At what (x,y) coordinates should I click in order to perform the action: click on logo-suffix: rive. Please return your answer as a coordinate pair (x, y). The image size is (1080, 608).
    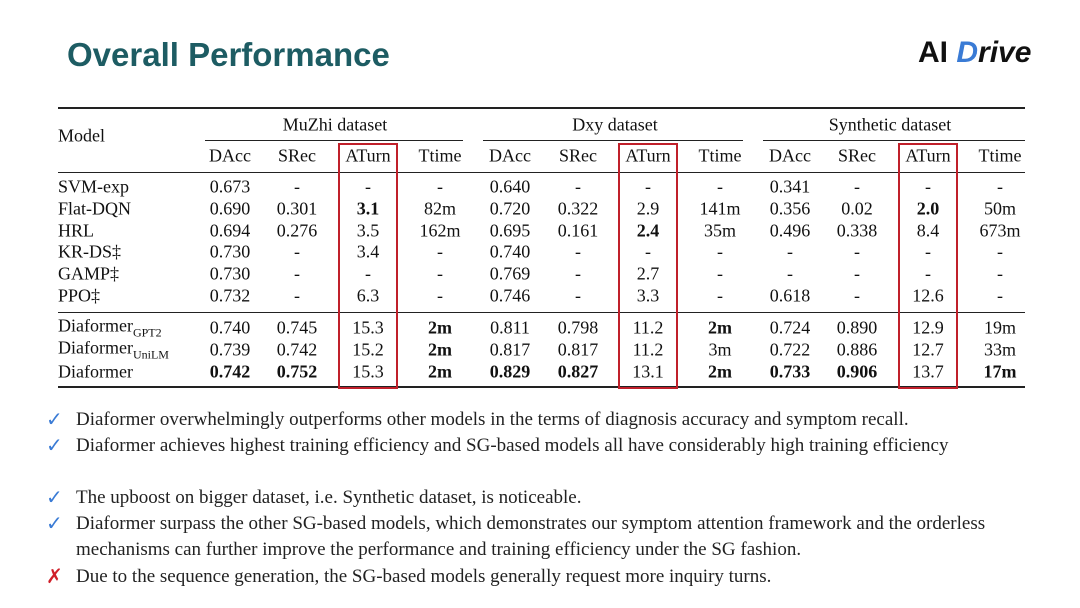
    Looking at the image, I should click on (1005, 52).